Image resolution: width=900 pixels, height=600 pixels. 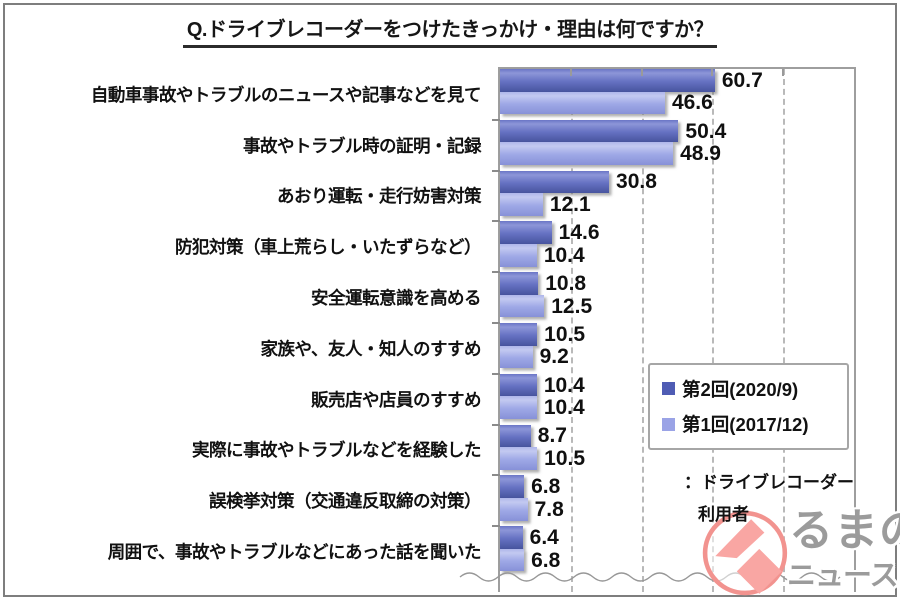 I want to click on value-label: 6.4, so click(x=544, y=537).